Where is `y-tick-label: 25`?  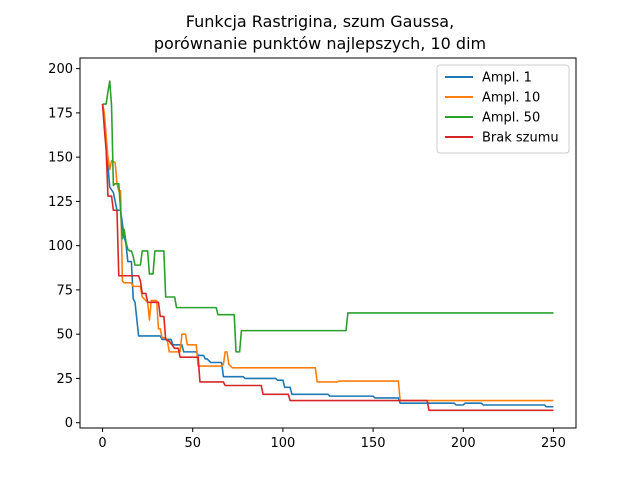
y-tick-label: 25 is located at coordinates (64, 379).